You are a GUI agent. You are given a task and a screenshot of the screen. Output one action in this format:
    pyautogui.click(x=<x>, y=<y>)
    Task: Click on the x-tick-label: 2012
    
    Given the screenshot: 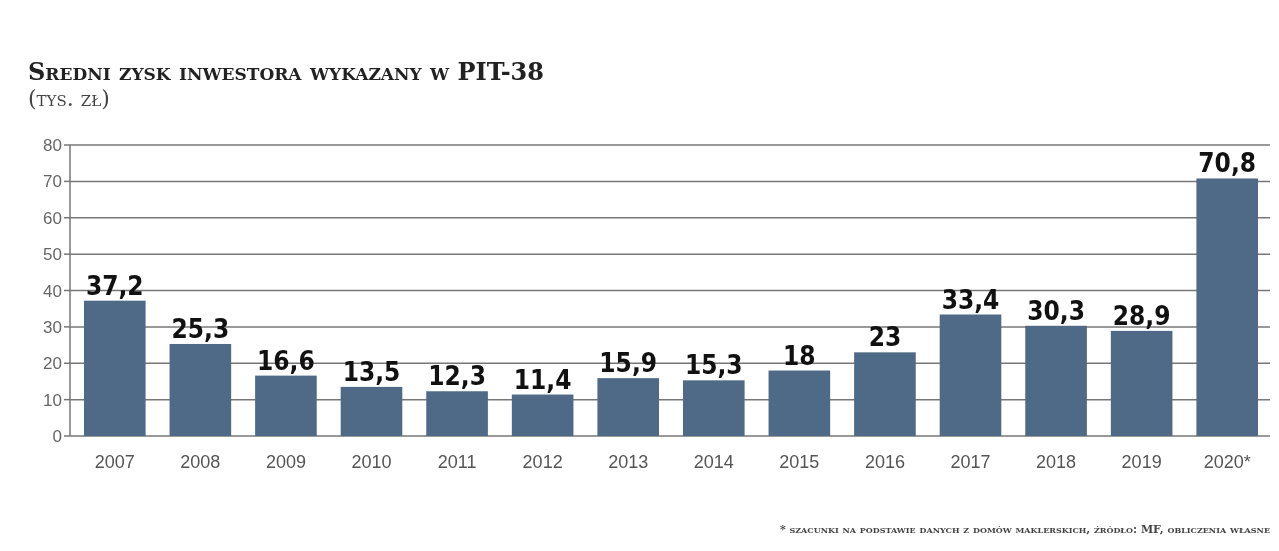 What is the action you would take?
    pyautogui.click(x=542, y=462)
    